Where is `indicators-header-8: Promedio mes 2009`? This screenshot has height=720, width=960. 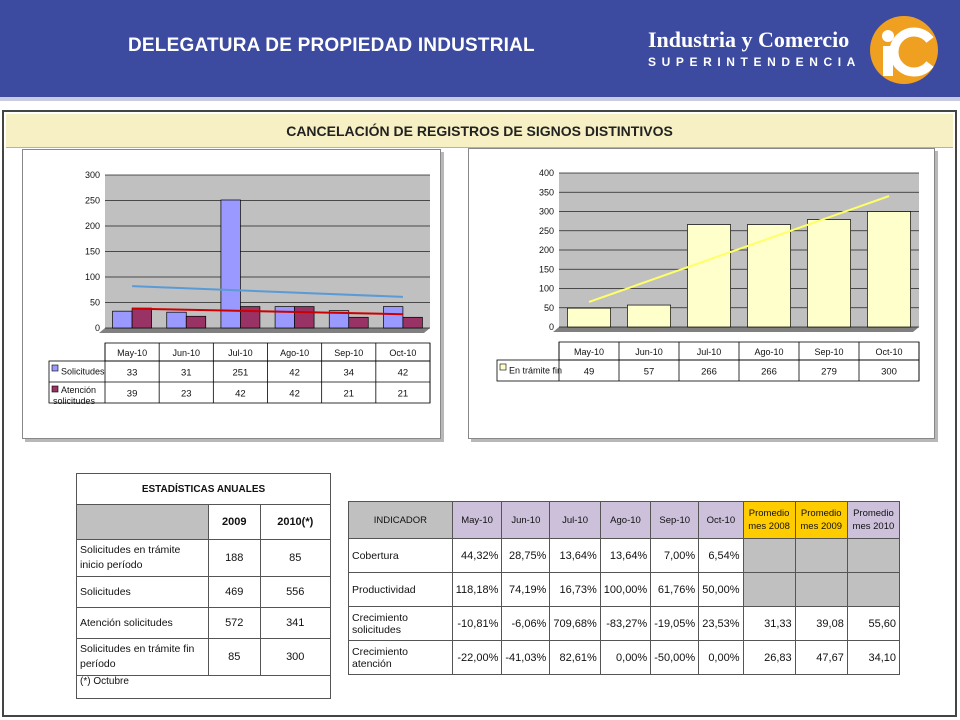 indicators-header-8: Promedio mes 2009 is located at coordinates (821, 520).